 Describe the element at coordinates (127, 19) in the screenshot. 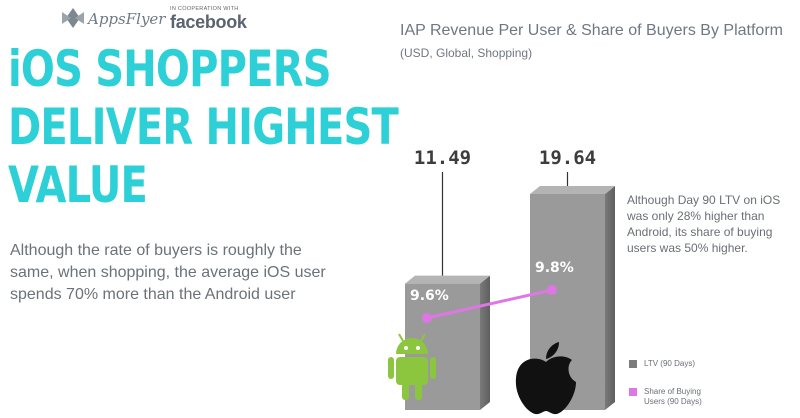

I see `appsflyer-wordmark: AppsFlyer` at that location.